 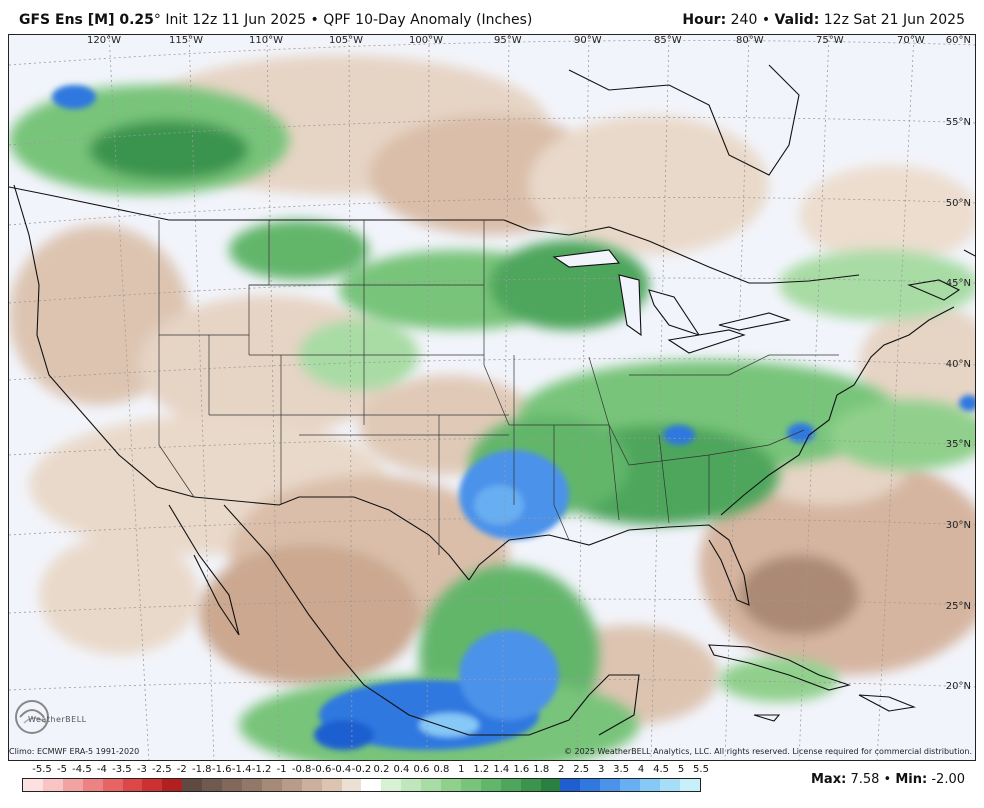 I want to click on lon-label: 70°W, so click(x=911, y=40).